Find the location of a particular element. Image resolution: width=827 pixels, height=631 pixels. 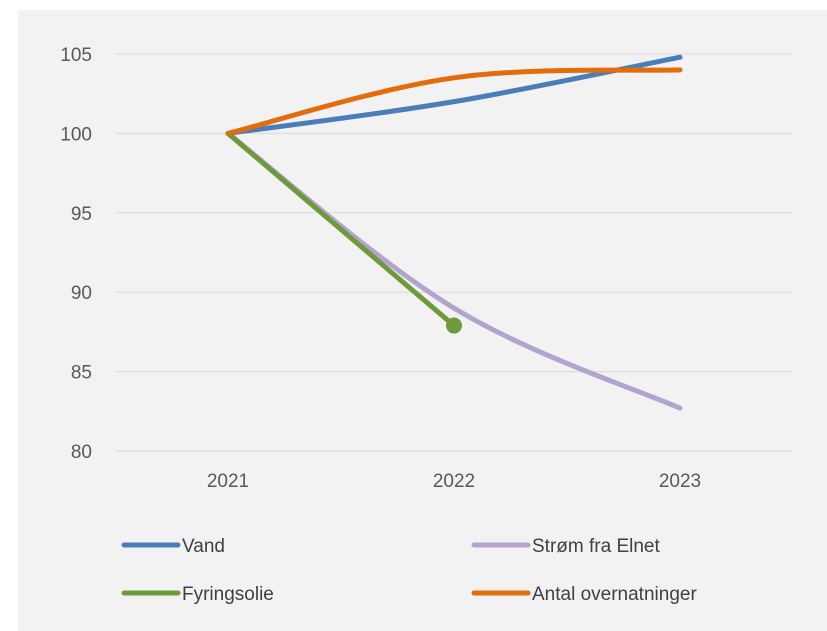

series-marker-fyringsolie is located at coordinates (454, 325).